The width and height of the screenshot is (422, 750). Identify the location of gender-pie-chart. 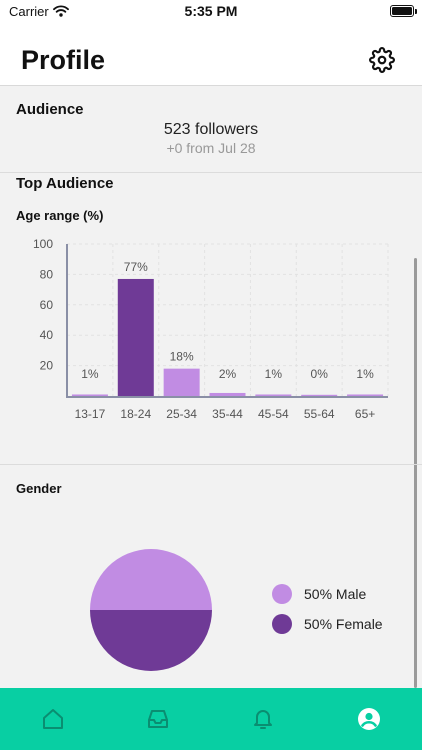
(151, 610).